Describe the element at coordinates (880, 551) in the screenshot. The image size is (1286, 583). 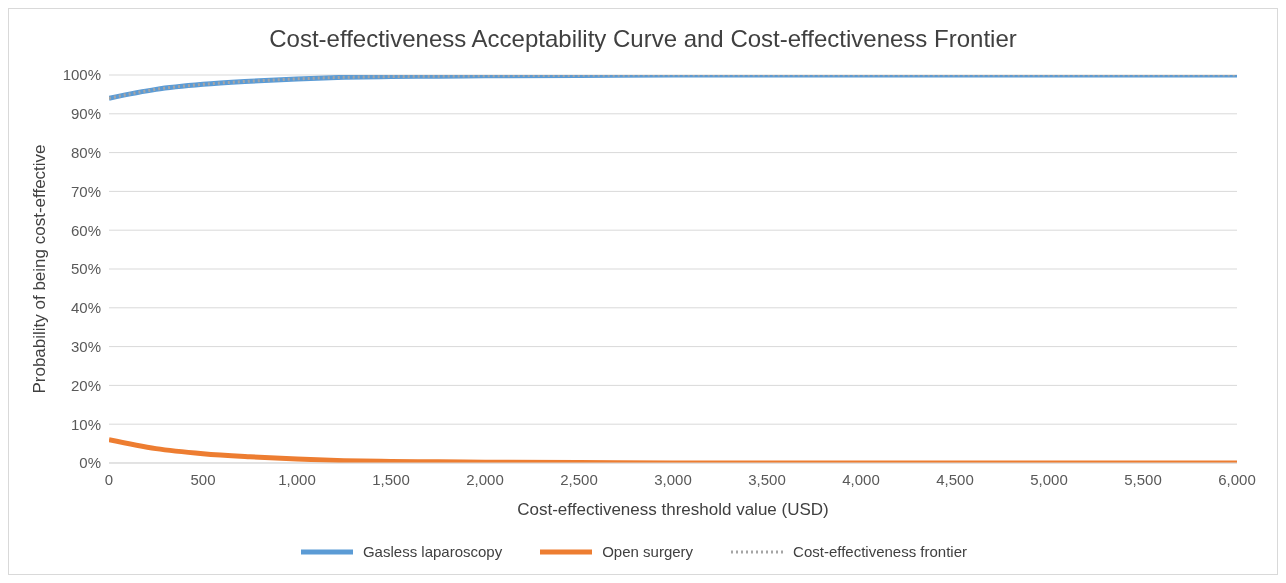
I see `legend-label: Cost-effectiveness frontier` at that location.